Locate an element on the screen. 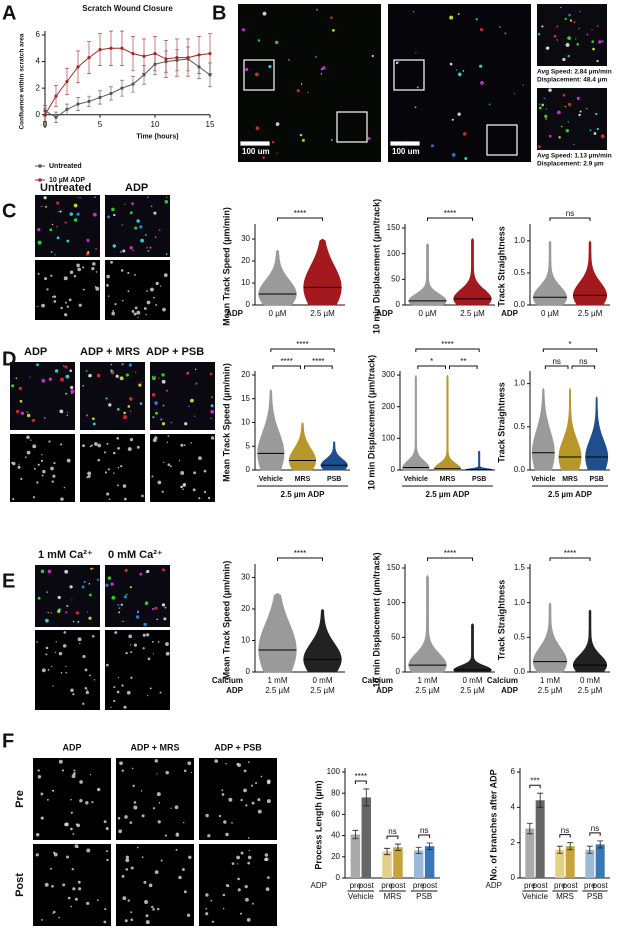 This screenshot has height=933, width=617. x-axis-label: Time (hours) is located at coordinates (157, 137).